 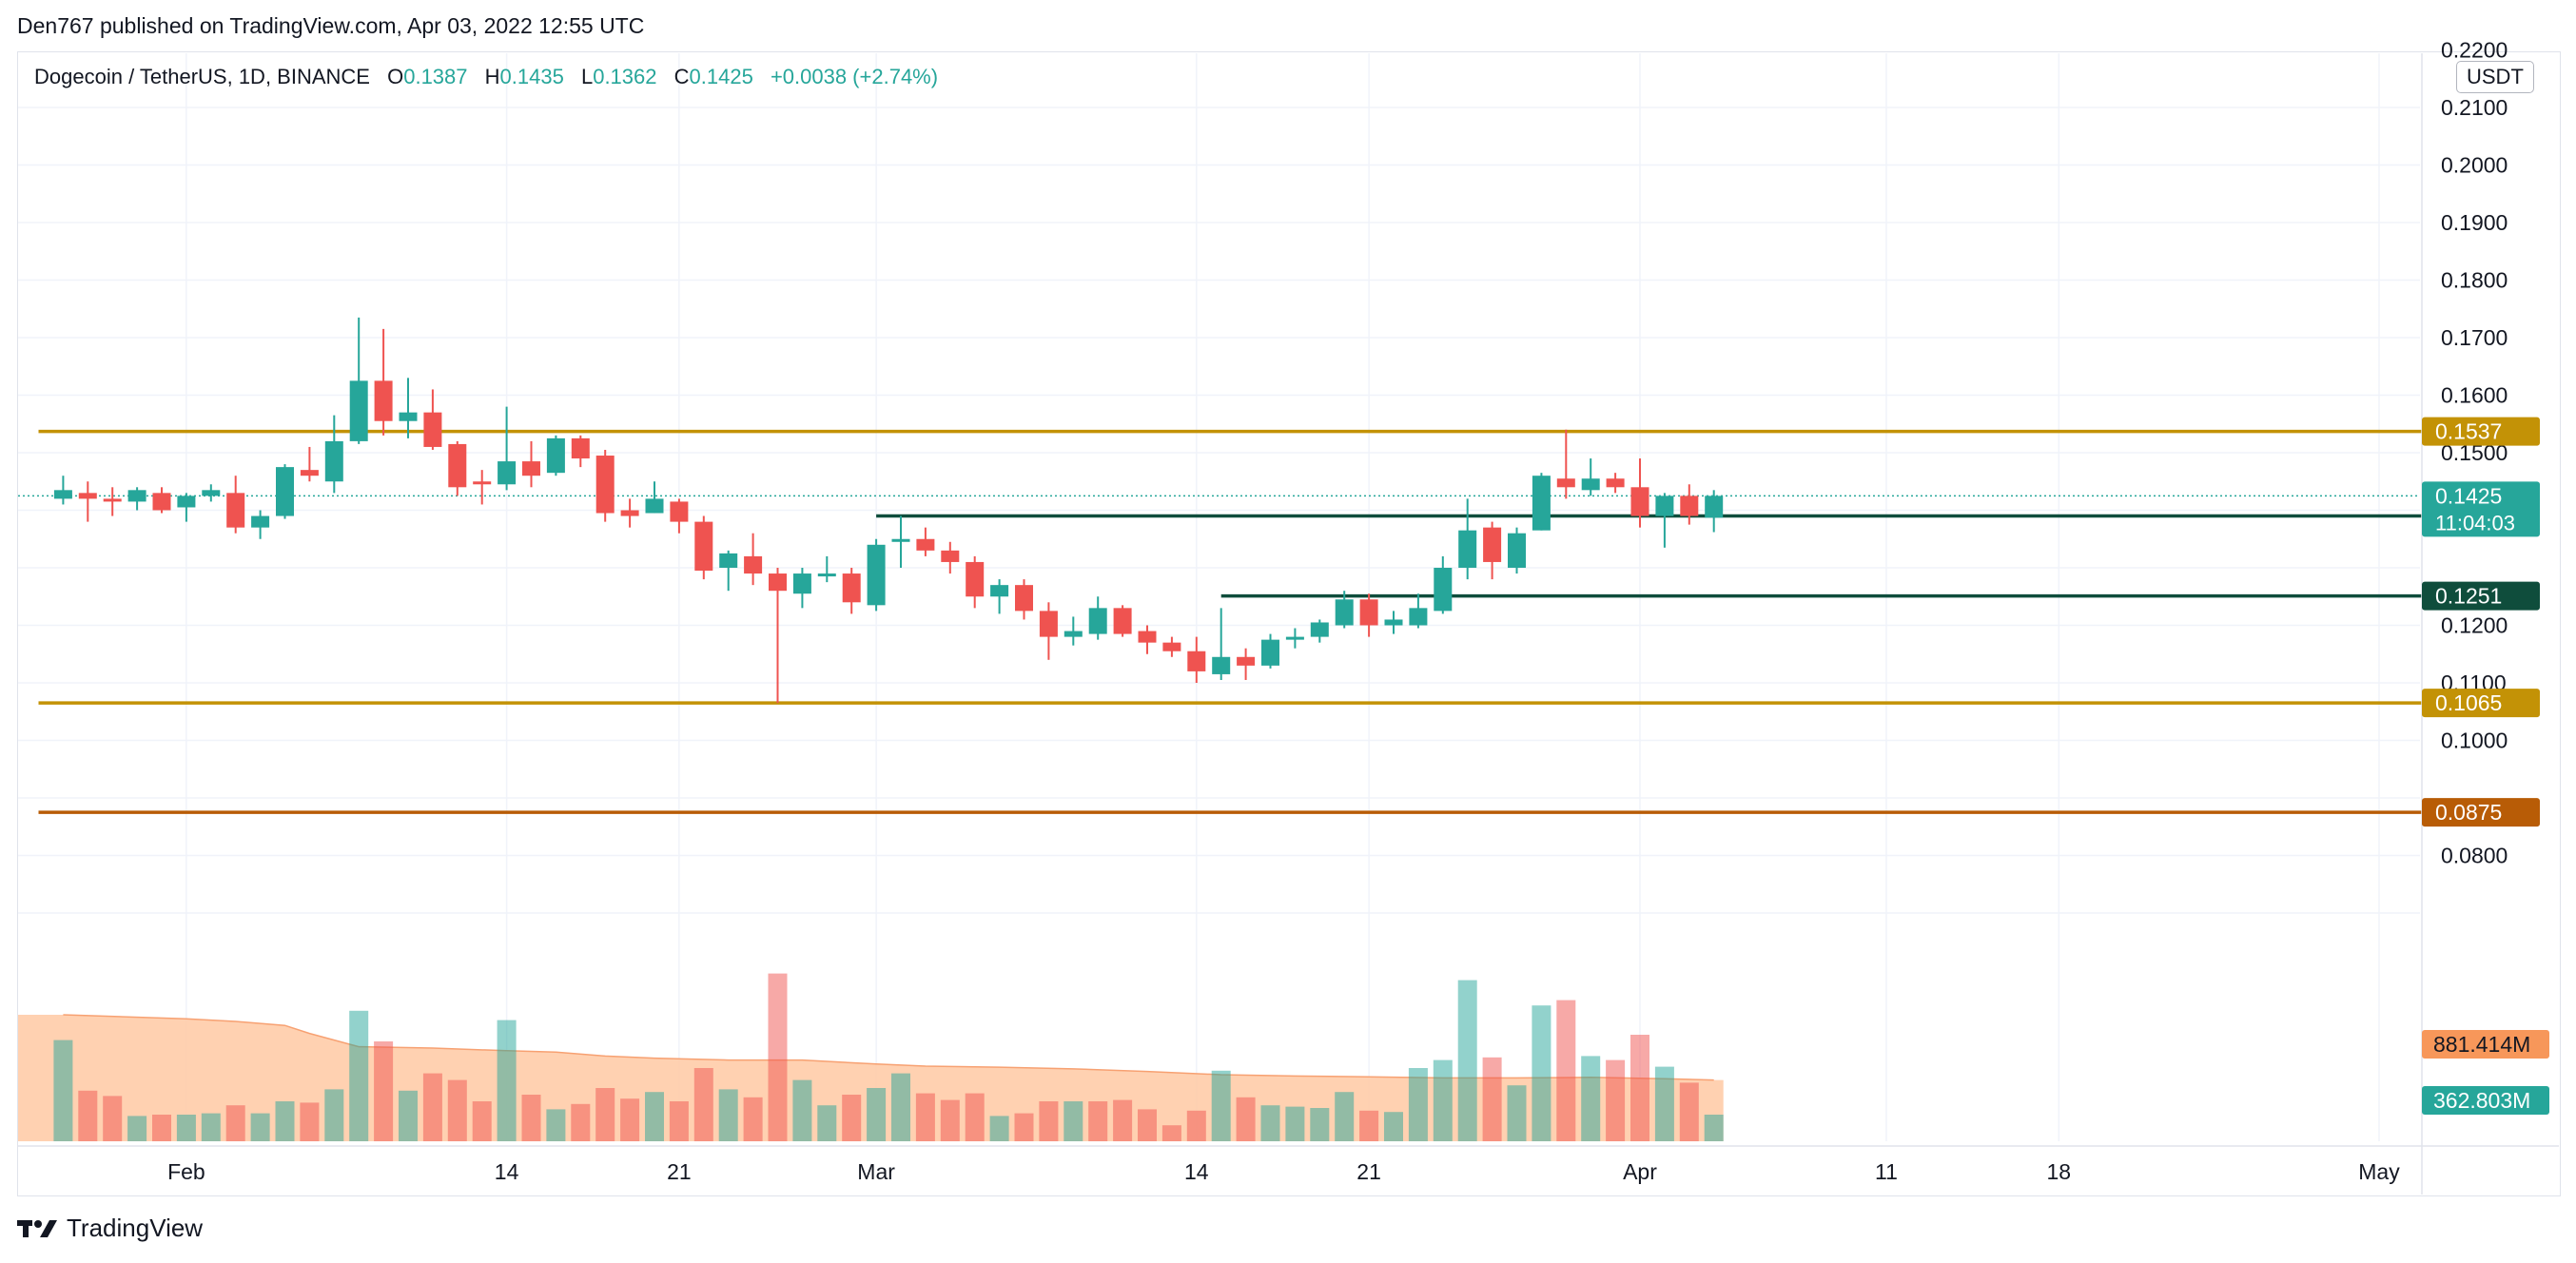 I want to click on price-tag-resistance: 0.1537, so click(x=2481, y=431).